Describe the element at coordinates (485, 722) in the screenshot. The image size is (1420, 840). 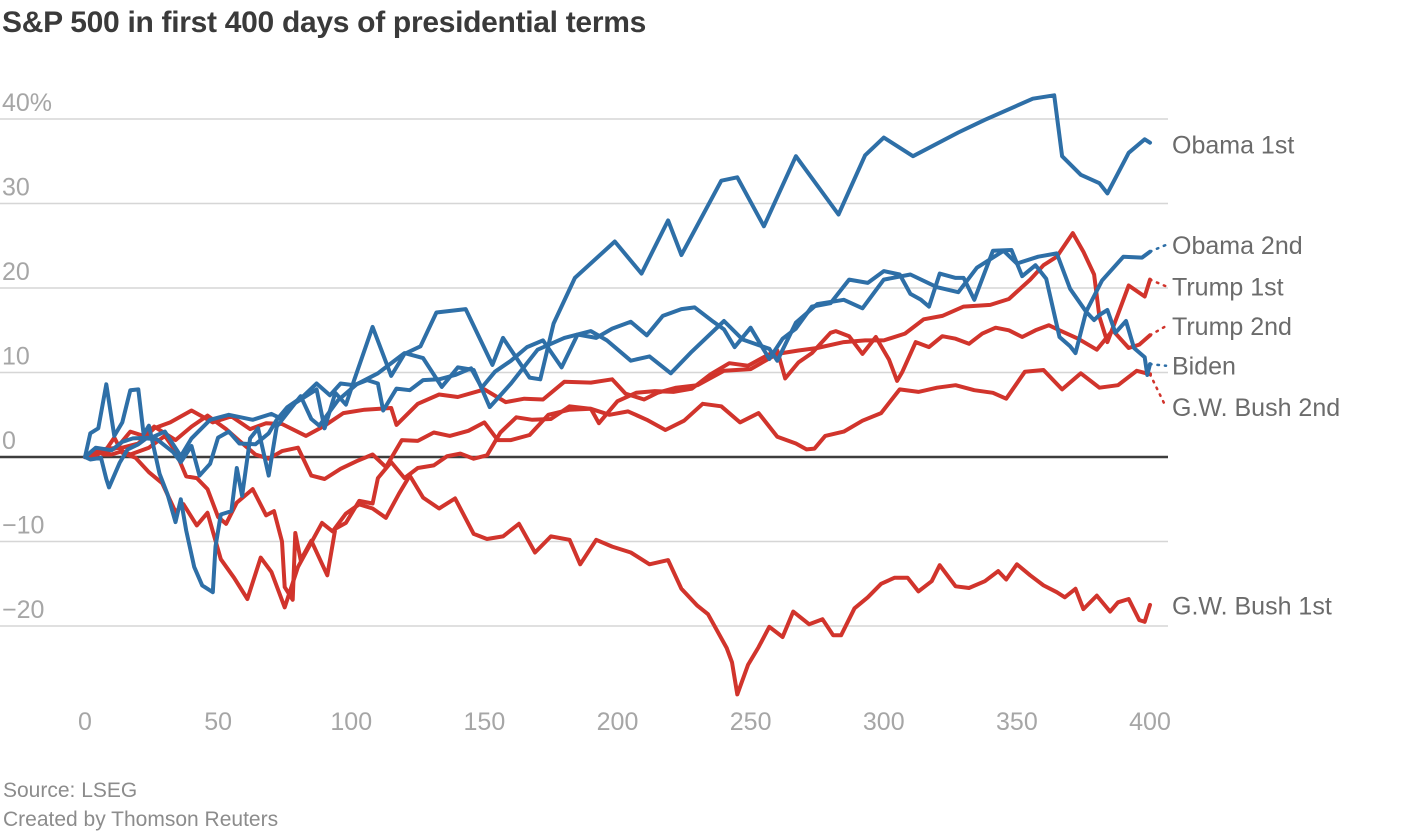
I see `x-tick-label: 150` at that location.